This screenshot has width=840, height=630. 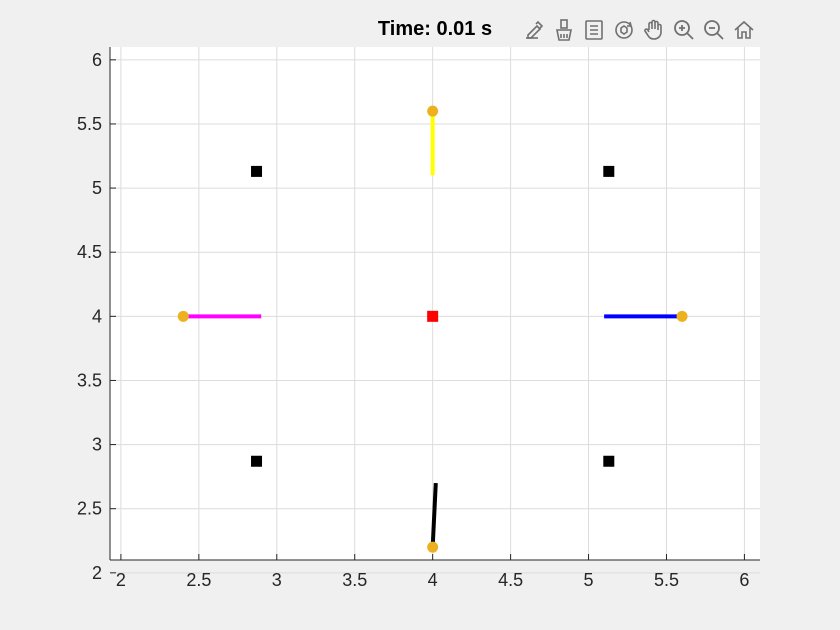 What do you see at coordinates (97, 573) in the screenshot?
I see `y-tick-label: 2` at bounding box center [97, 573].